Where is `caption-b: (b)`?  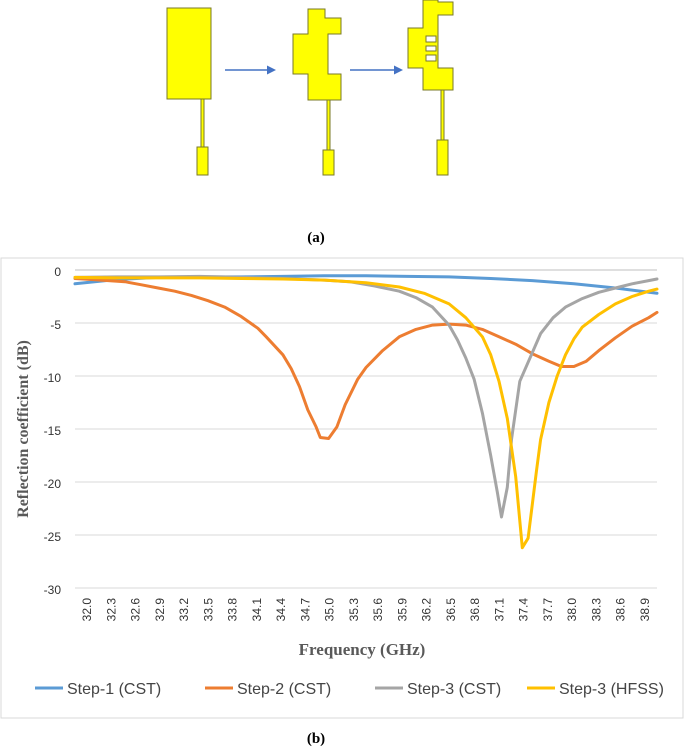 caption-b: (b) is located at coordinates (316, 739).